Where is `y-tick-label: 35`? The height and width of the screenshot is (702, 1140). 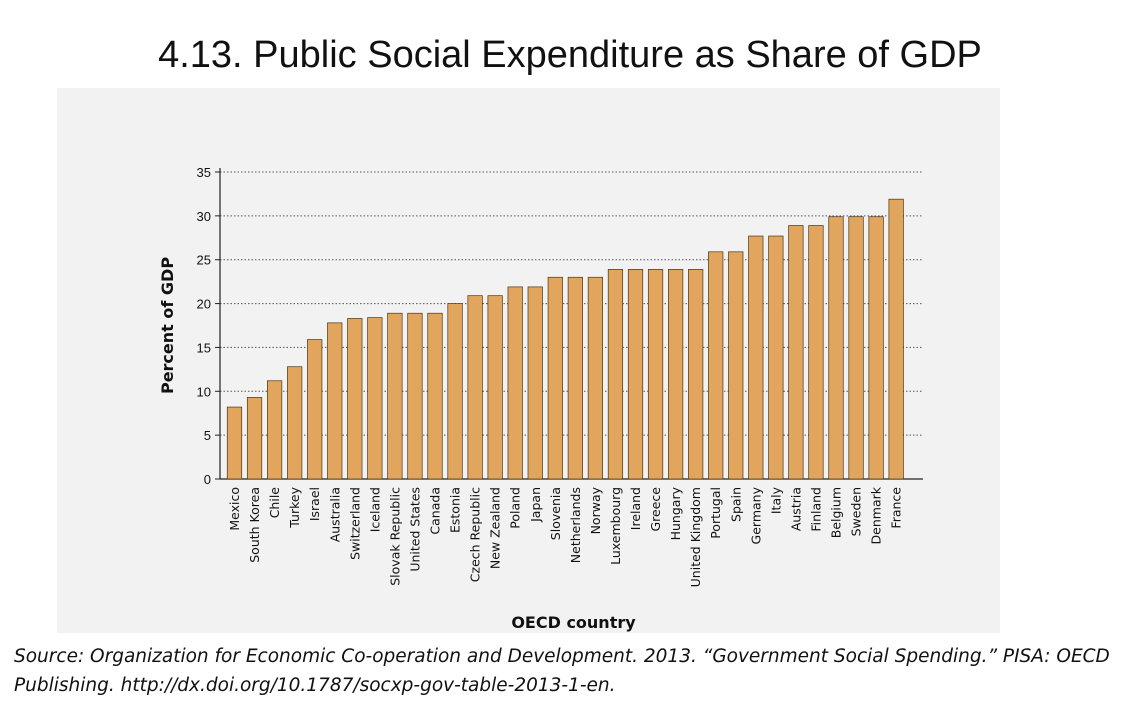 y-tick-label: 35 is located at coordinates (204, 172).